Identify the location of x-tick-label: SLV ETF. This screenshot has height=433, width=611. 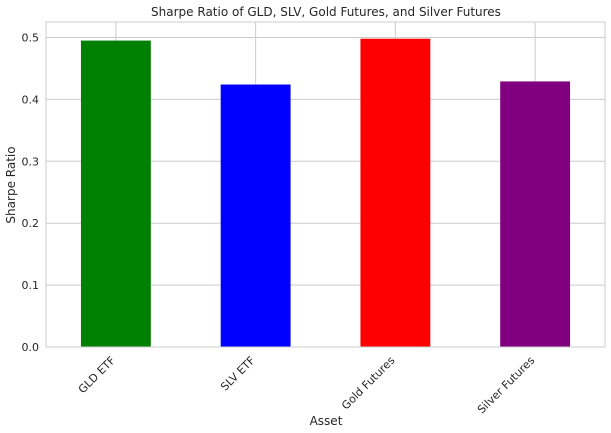
(238, 374).